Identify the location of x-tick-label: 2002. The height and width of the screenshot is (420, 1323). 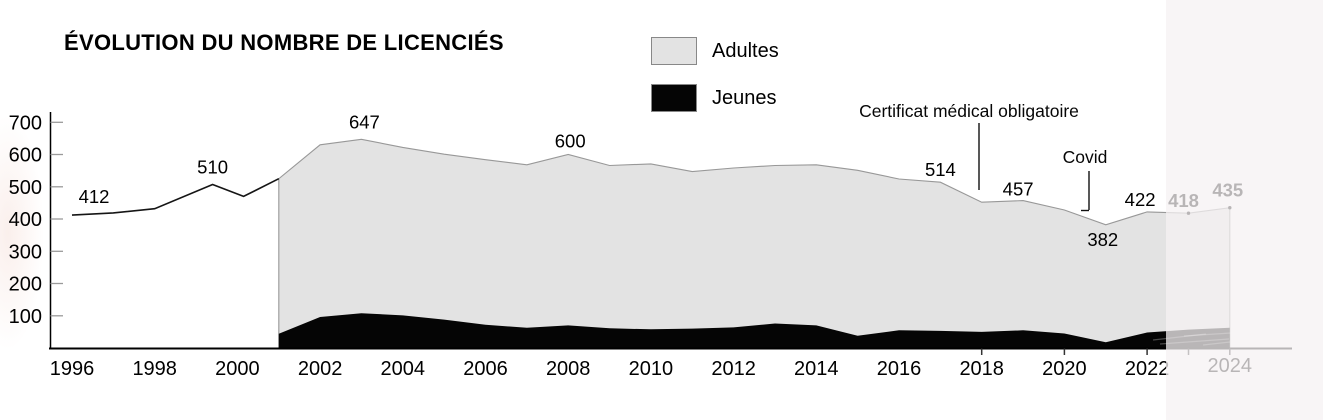
(320, 369).